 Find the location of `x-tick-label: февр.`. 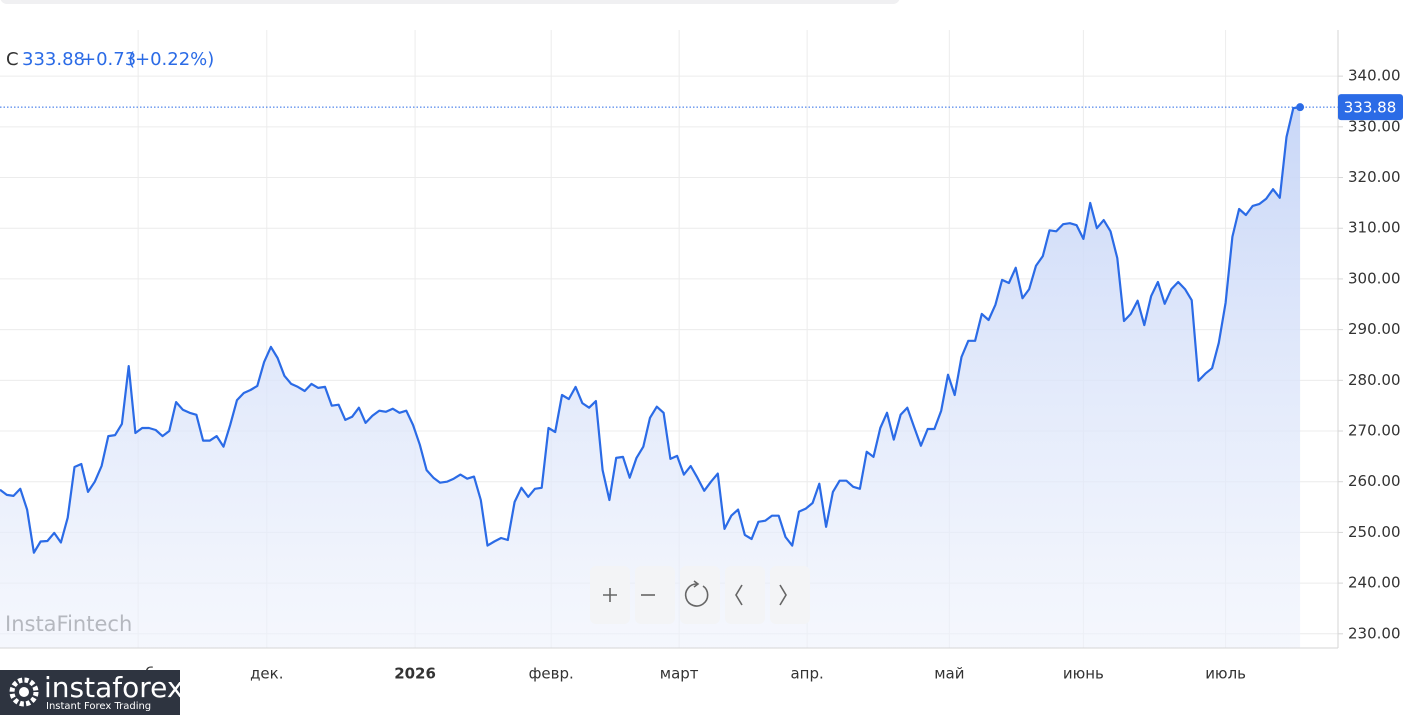

x-tick-label: февр. is located at coordinates (551, 674).